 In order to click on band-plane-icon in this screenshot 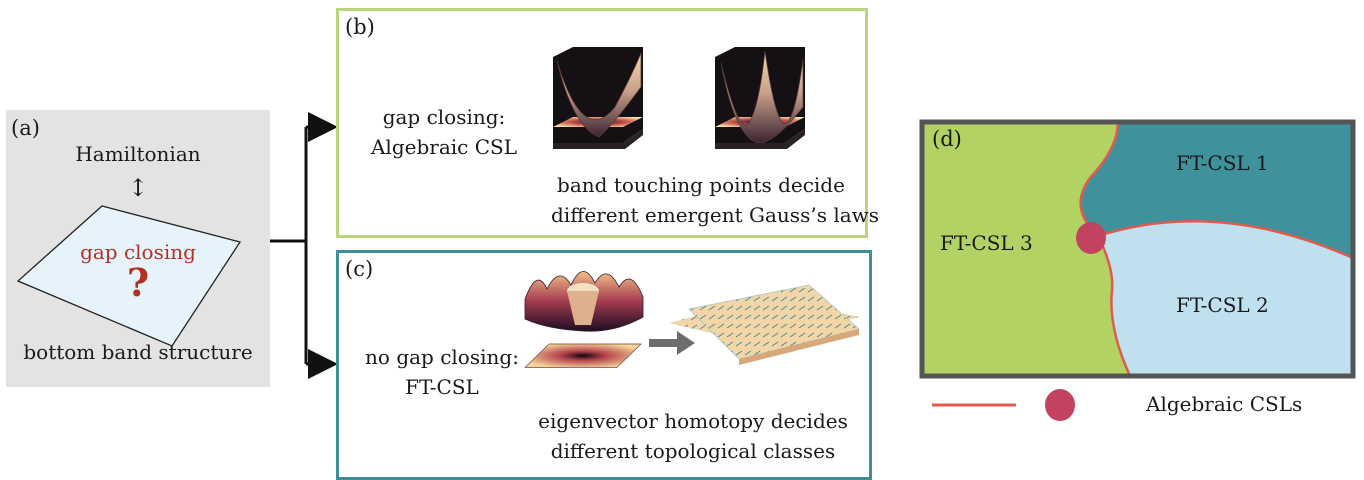, I will do `click(129, 276)`.